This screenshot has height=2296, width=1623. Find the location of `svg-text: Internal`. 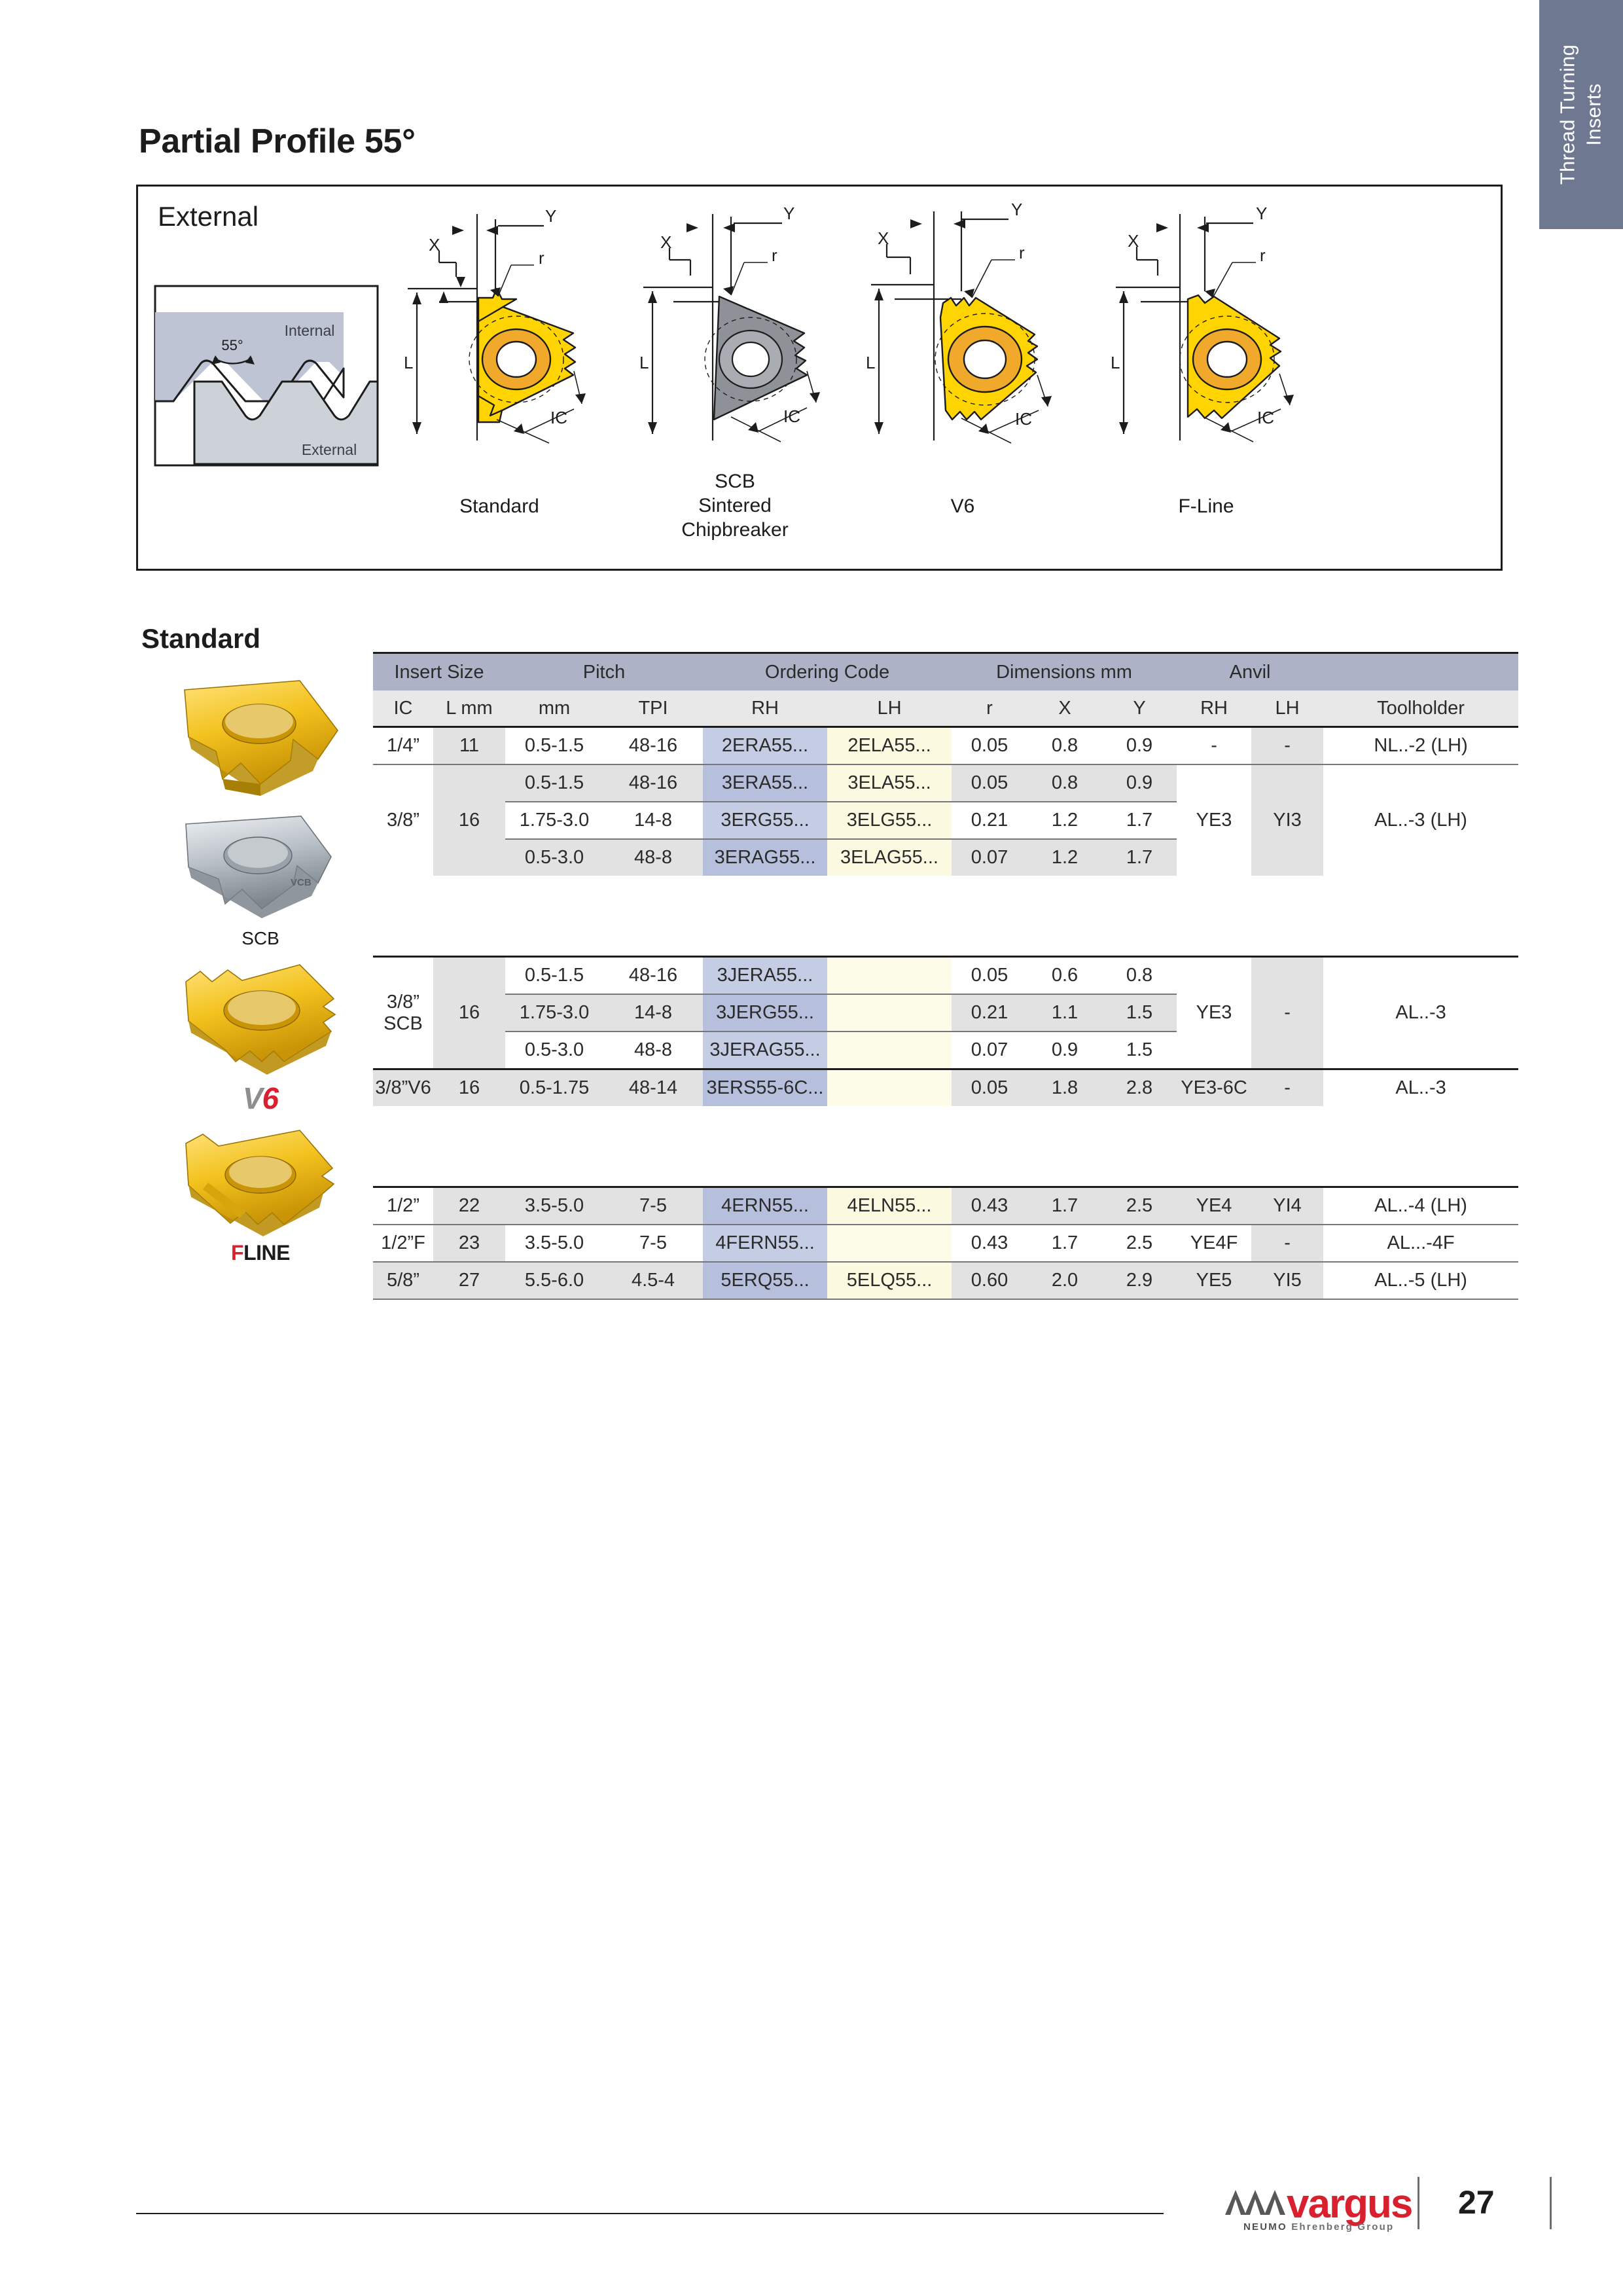

svg-text: Internal is located at coordinates (310, 330).